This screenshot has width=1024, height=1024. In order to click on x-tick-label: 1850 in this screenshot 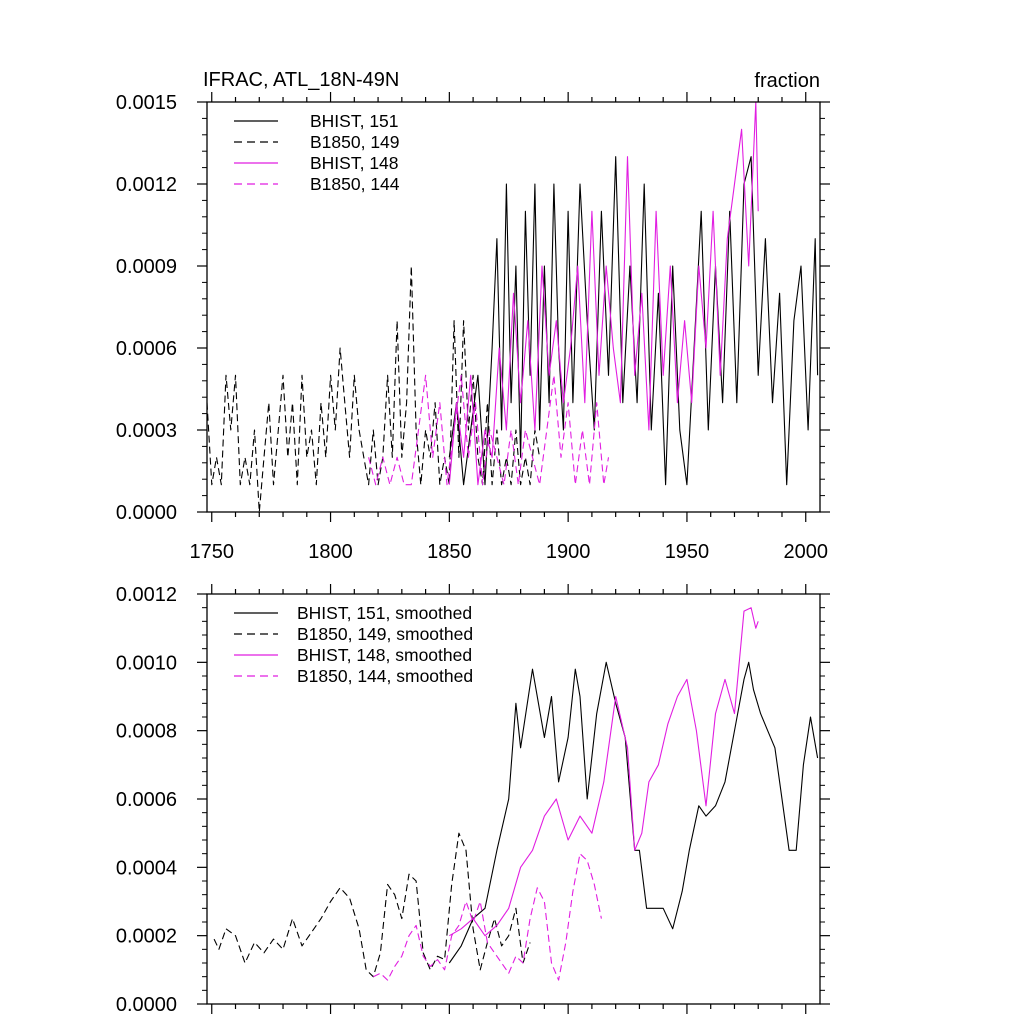, I will do `click(449, 552)`.